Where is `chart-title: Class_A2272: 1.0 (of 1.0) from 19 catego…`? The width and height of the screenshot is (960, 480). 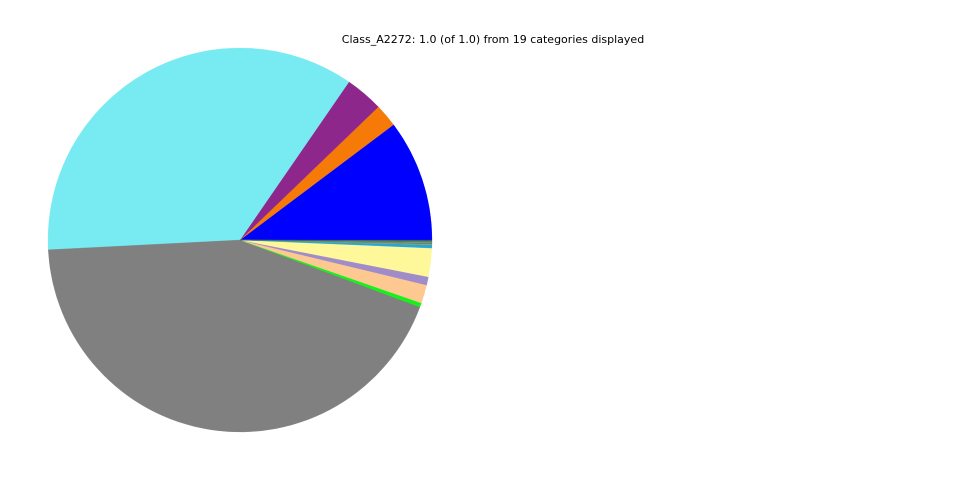
chart-title: Class_A2272: 1.0 (of 1.0) from 19 catego… is located at coordinates (493, 39).